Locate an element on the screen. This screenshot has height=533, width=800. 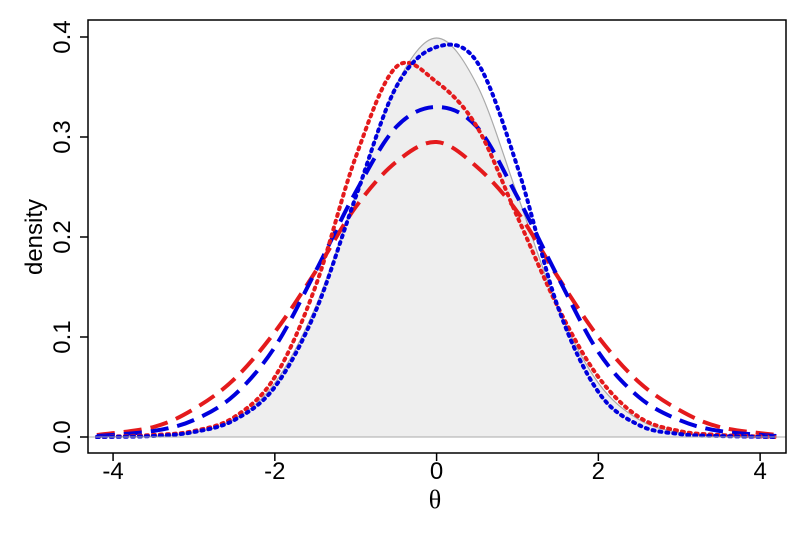
y-axis-label: density is located at coordinates (34, 237).